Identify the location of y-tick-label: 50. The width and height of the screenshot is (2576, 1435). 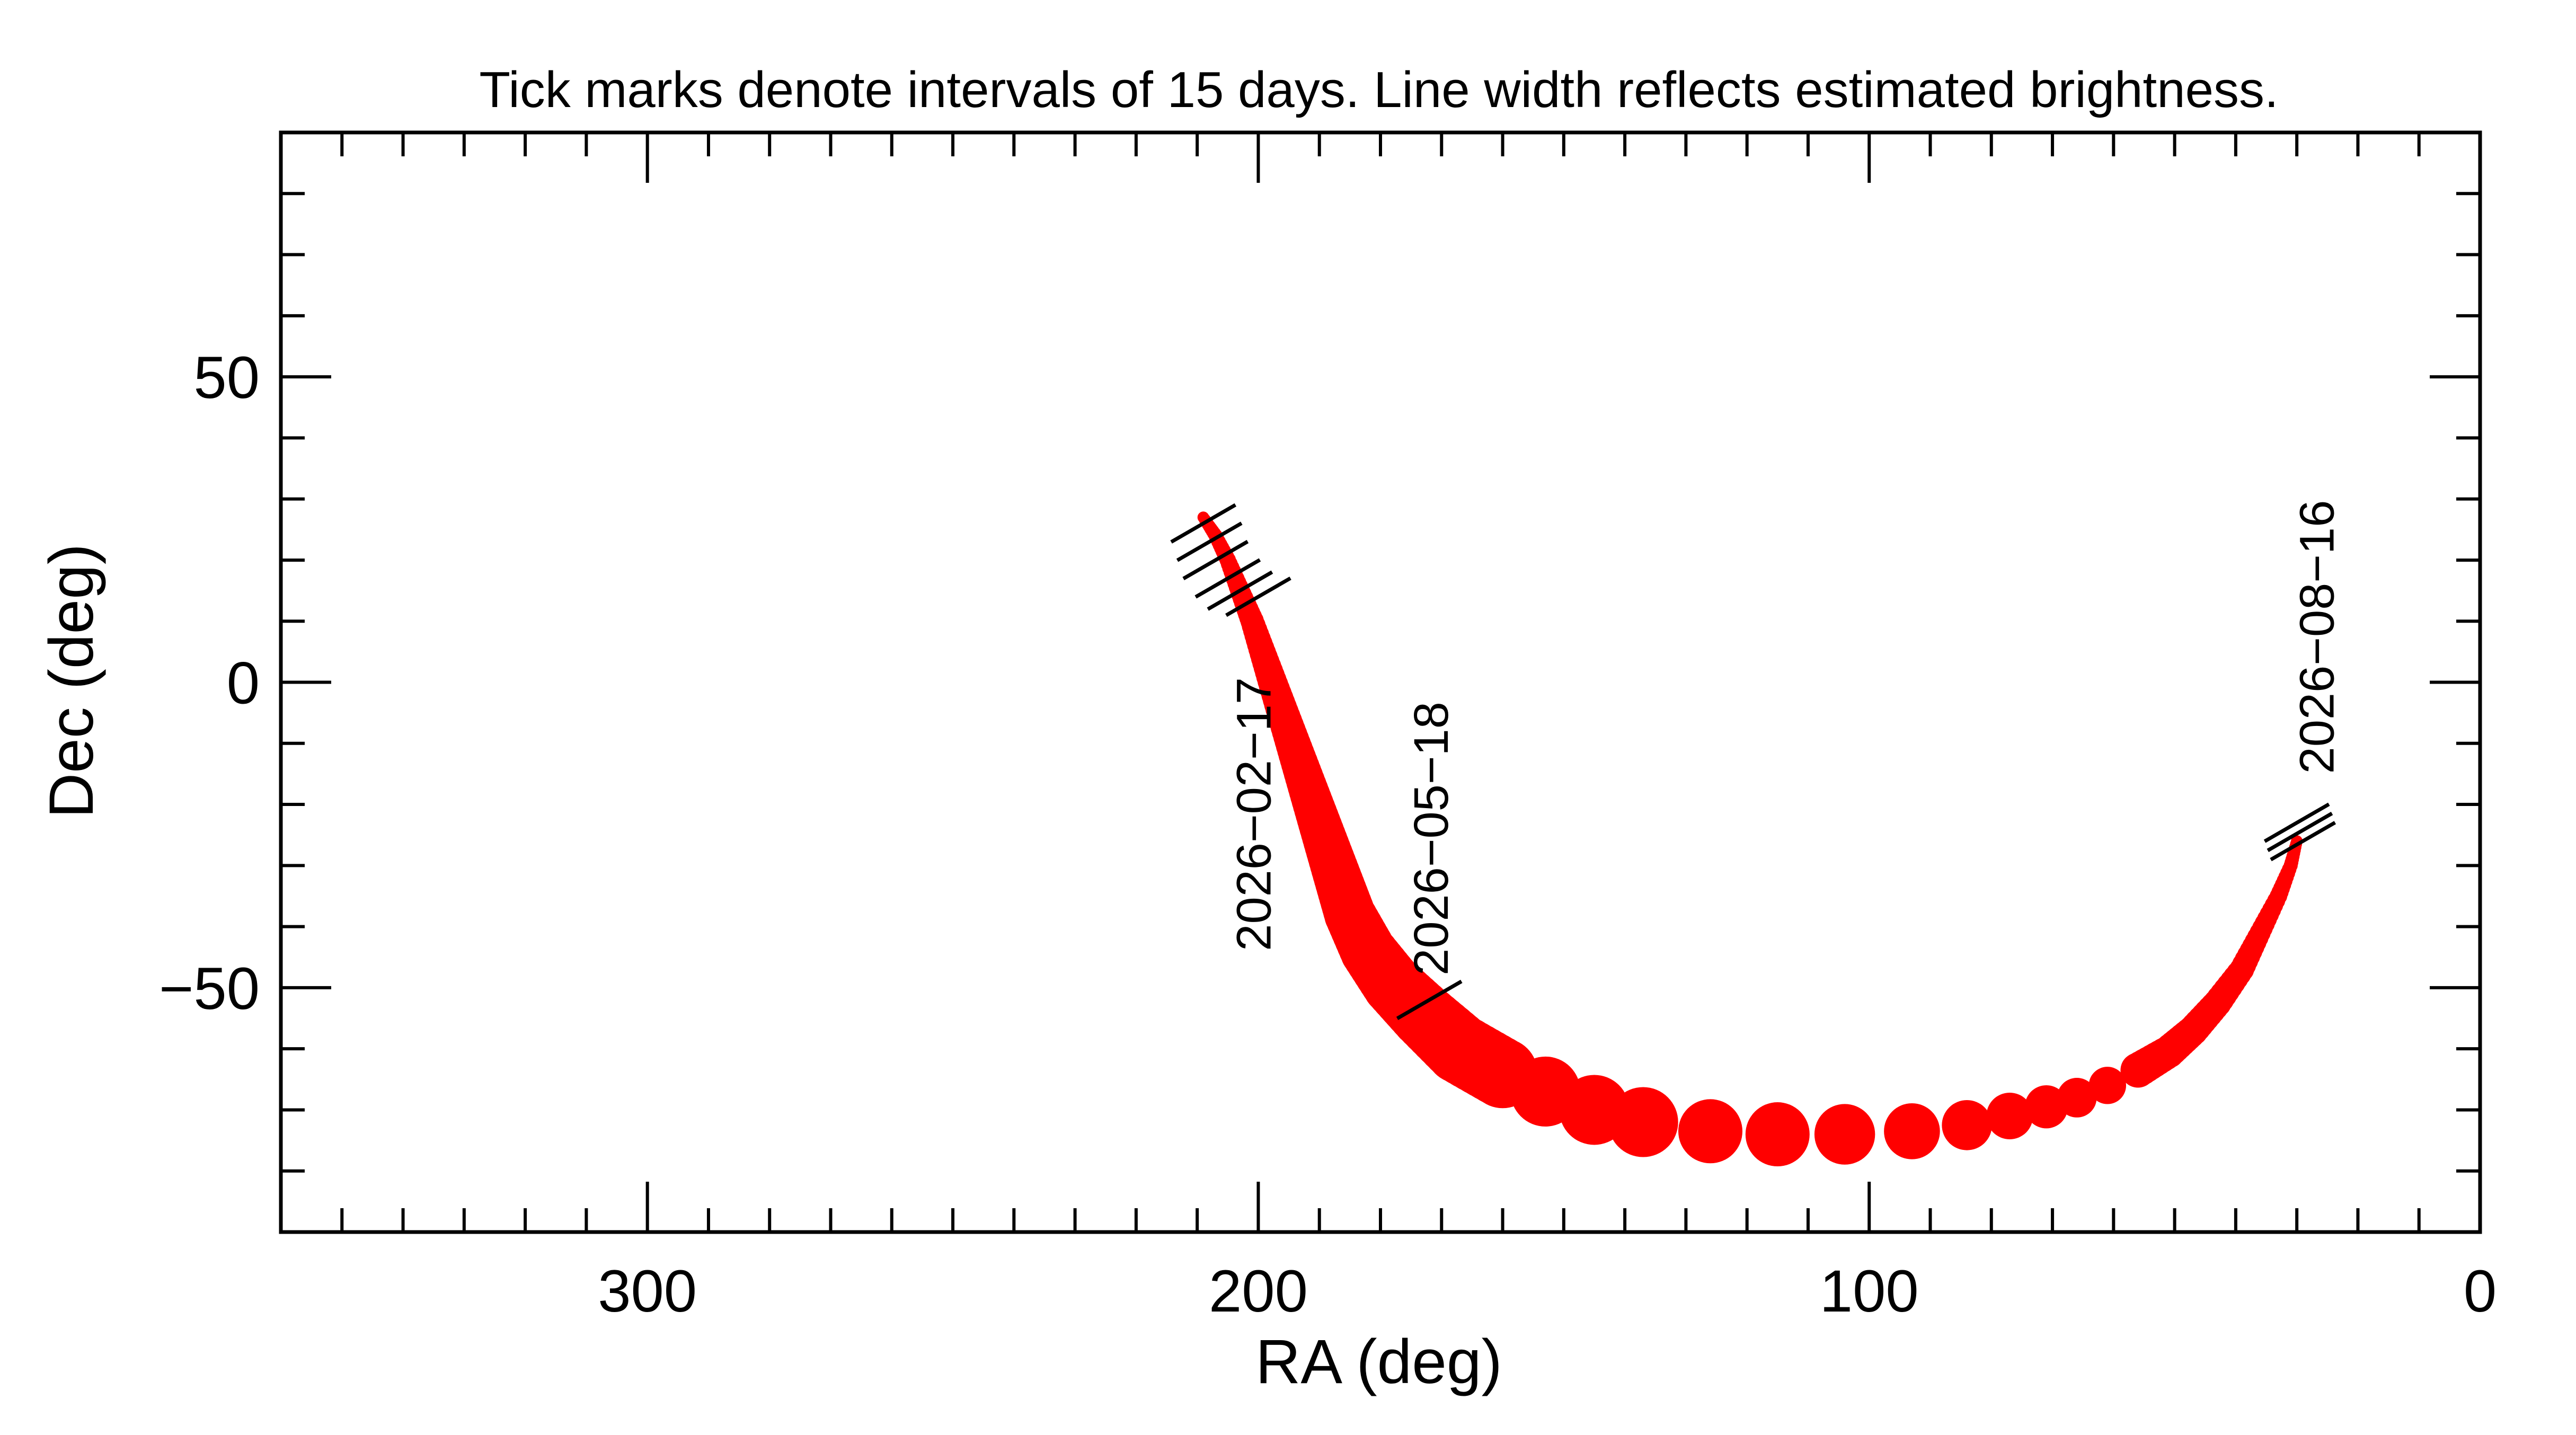
(226, 377).